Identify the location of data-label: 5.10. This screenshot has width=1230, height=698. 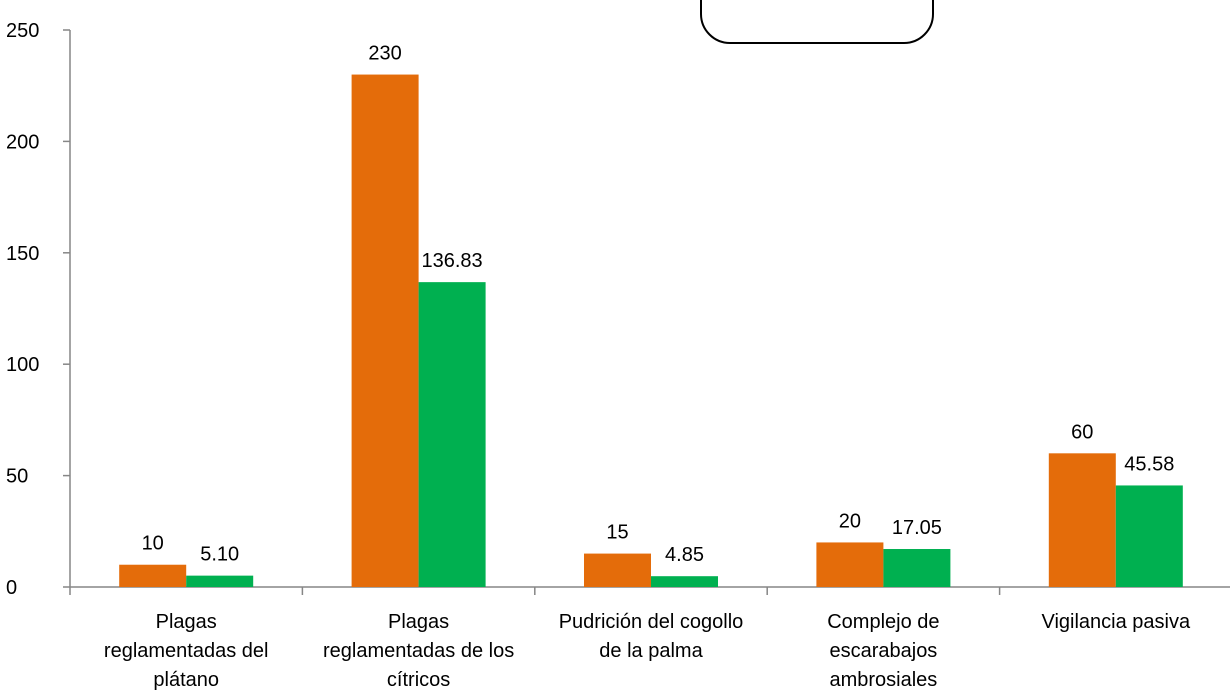
(219, 555).